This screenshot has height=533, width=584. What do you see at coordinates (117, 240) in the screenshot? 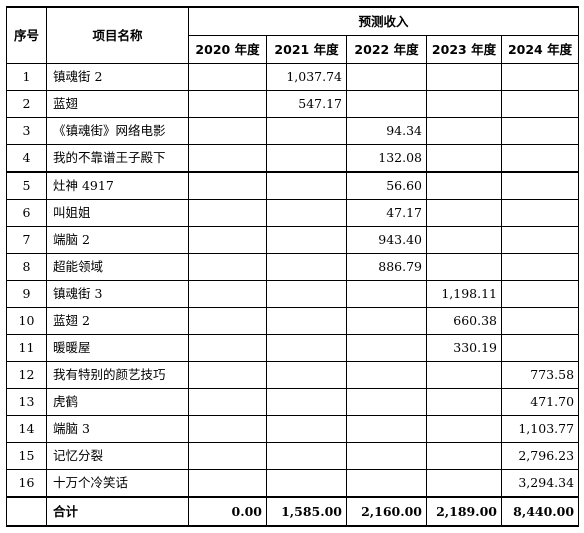
I see `row-project-name: 端脑 2` at bounding box center [117, 240].